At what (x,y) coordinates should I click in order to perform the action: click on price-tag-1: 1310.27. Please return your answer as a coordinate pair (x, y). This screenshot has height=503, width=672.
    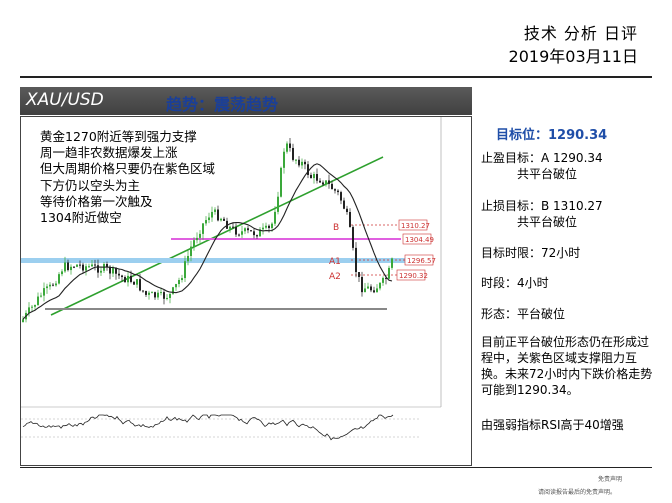
    Looking at the image, I should click on (415, 226).